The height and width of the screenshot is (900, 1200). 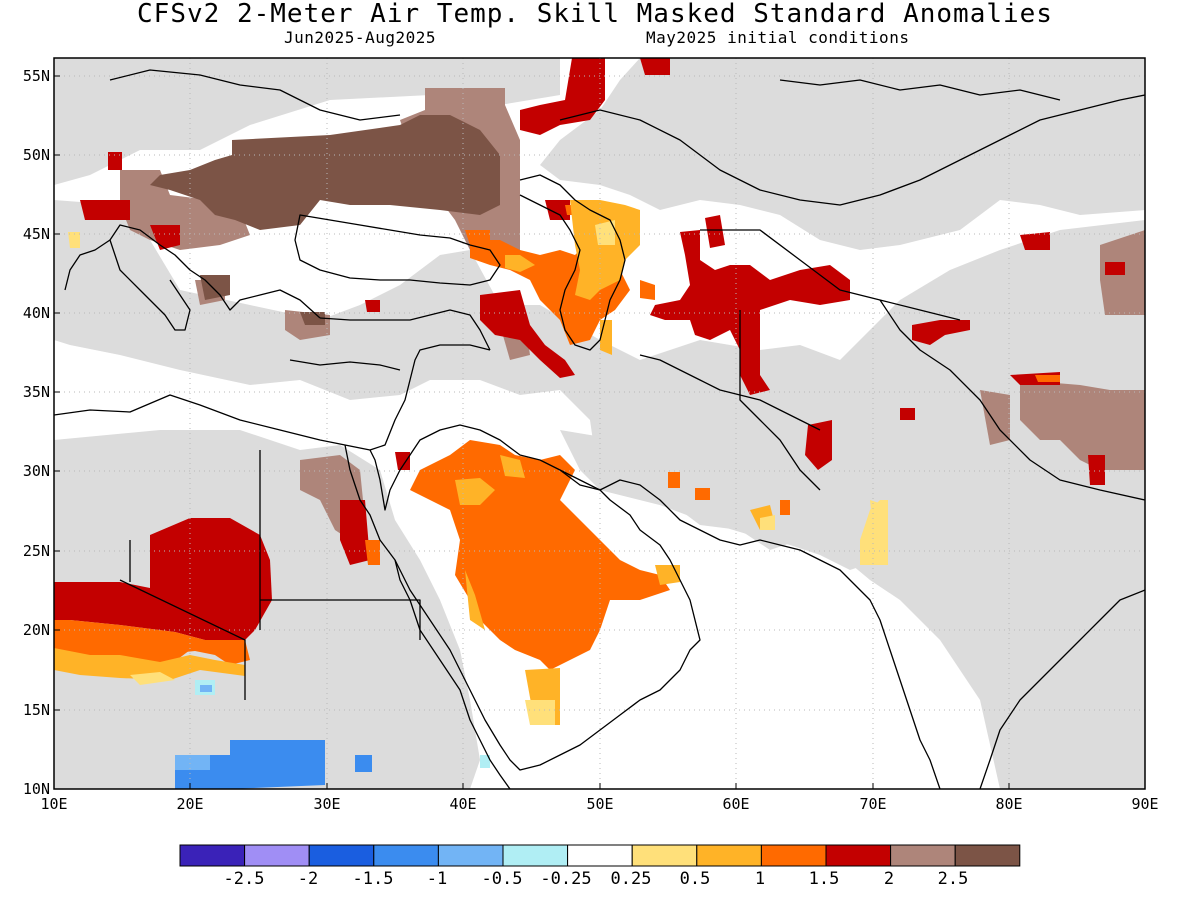 What do you see at coordinates (36, 155) in the screenshot?
I see `lat-label: 50N` at bounding box center [36, 155].